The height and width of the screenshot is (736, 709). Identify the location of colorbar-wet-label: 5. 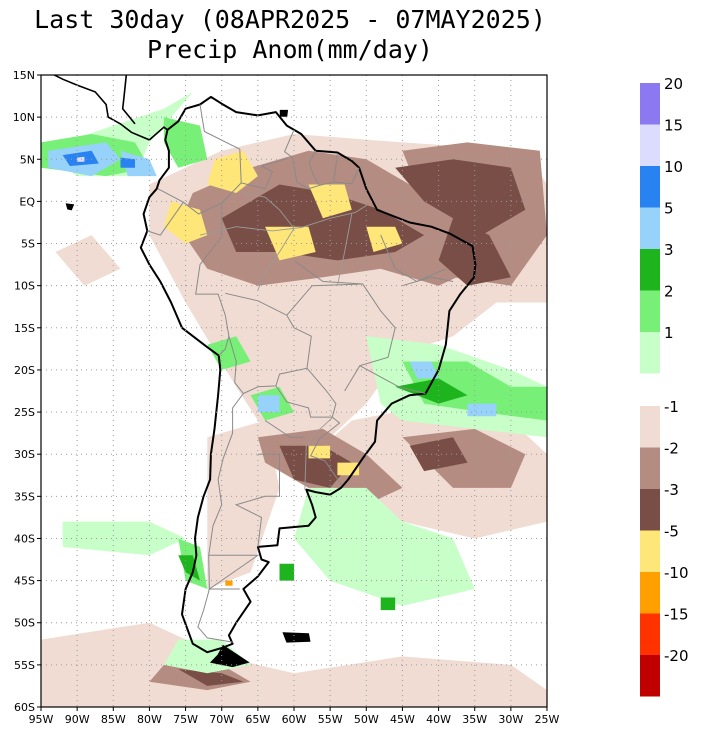
(669, 209).